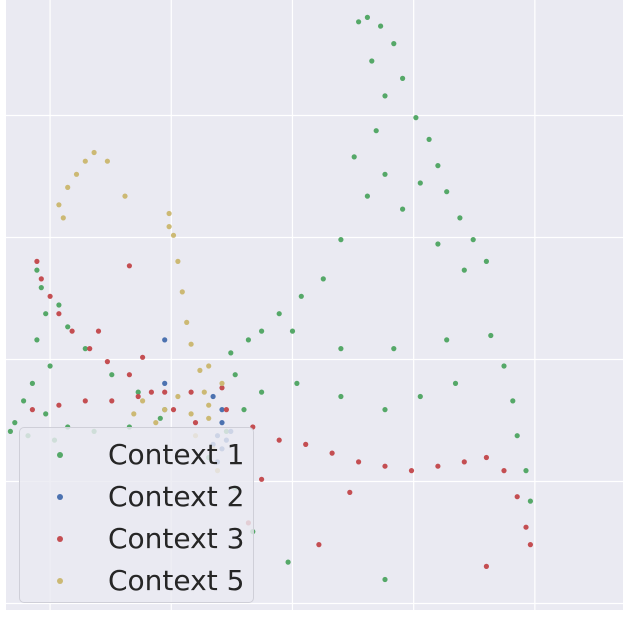  I want to click on legend-entry-context-2: Context 2, so click(136, 496).